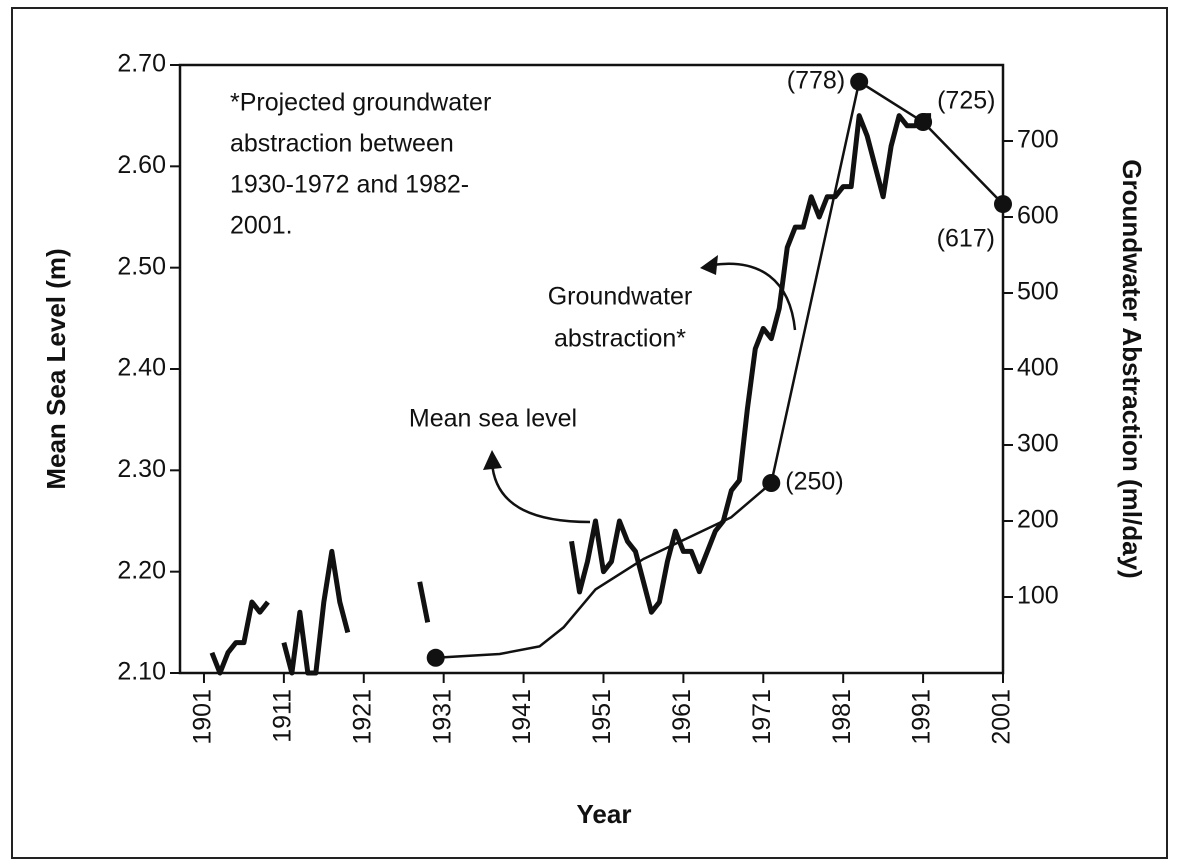 The width and height of the screenshot is (1177, 866). I want to click on x-tick-label: 1971, so click(762, 717).